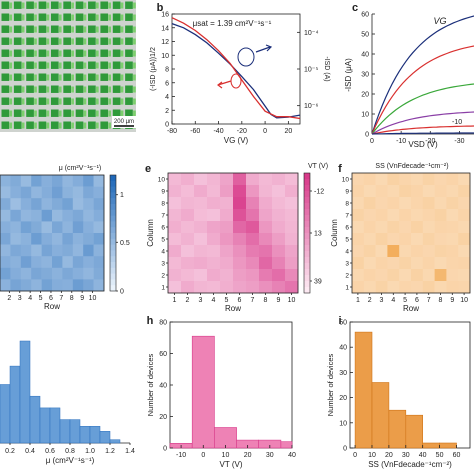 This screenshot has width=474, height=474. I want to click on y-tick-label: 40, so click(163, 386).